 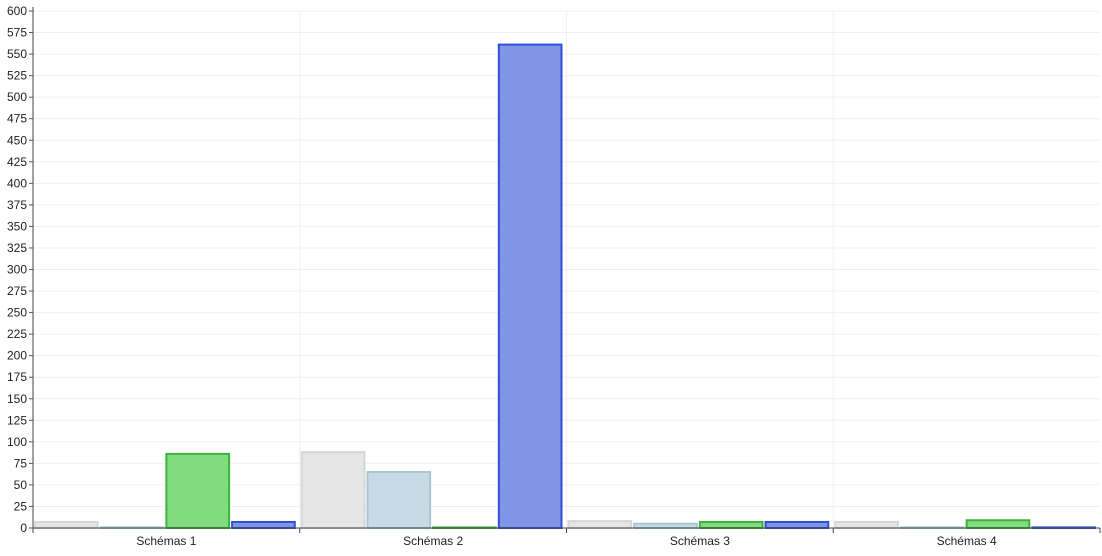 I want to click on y-tick-label: 325, so click(x=17, y=248).